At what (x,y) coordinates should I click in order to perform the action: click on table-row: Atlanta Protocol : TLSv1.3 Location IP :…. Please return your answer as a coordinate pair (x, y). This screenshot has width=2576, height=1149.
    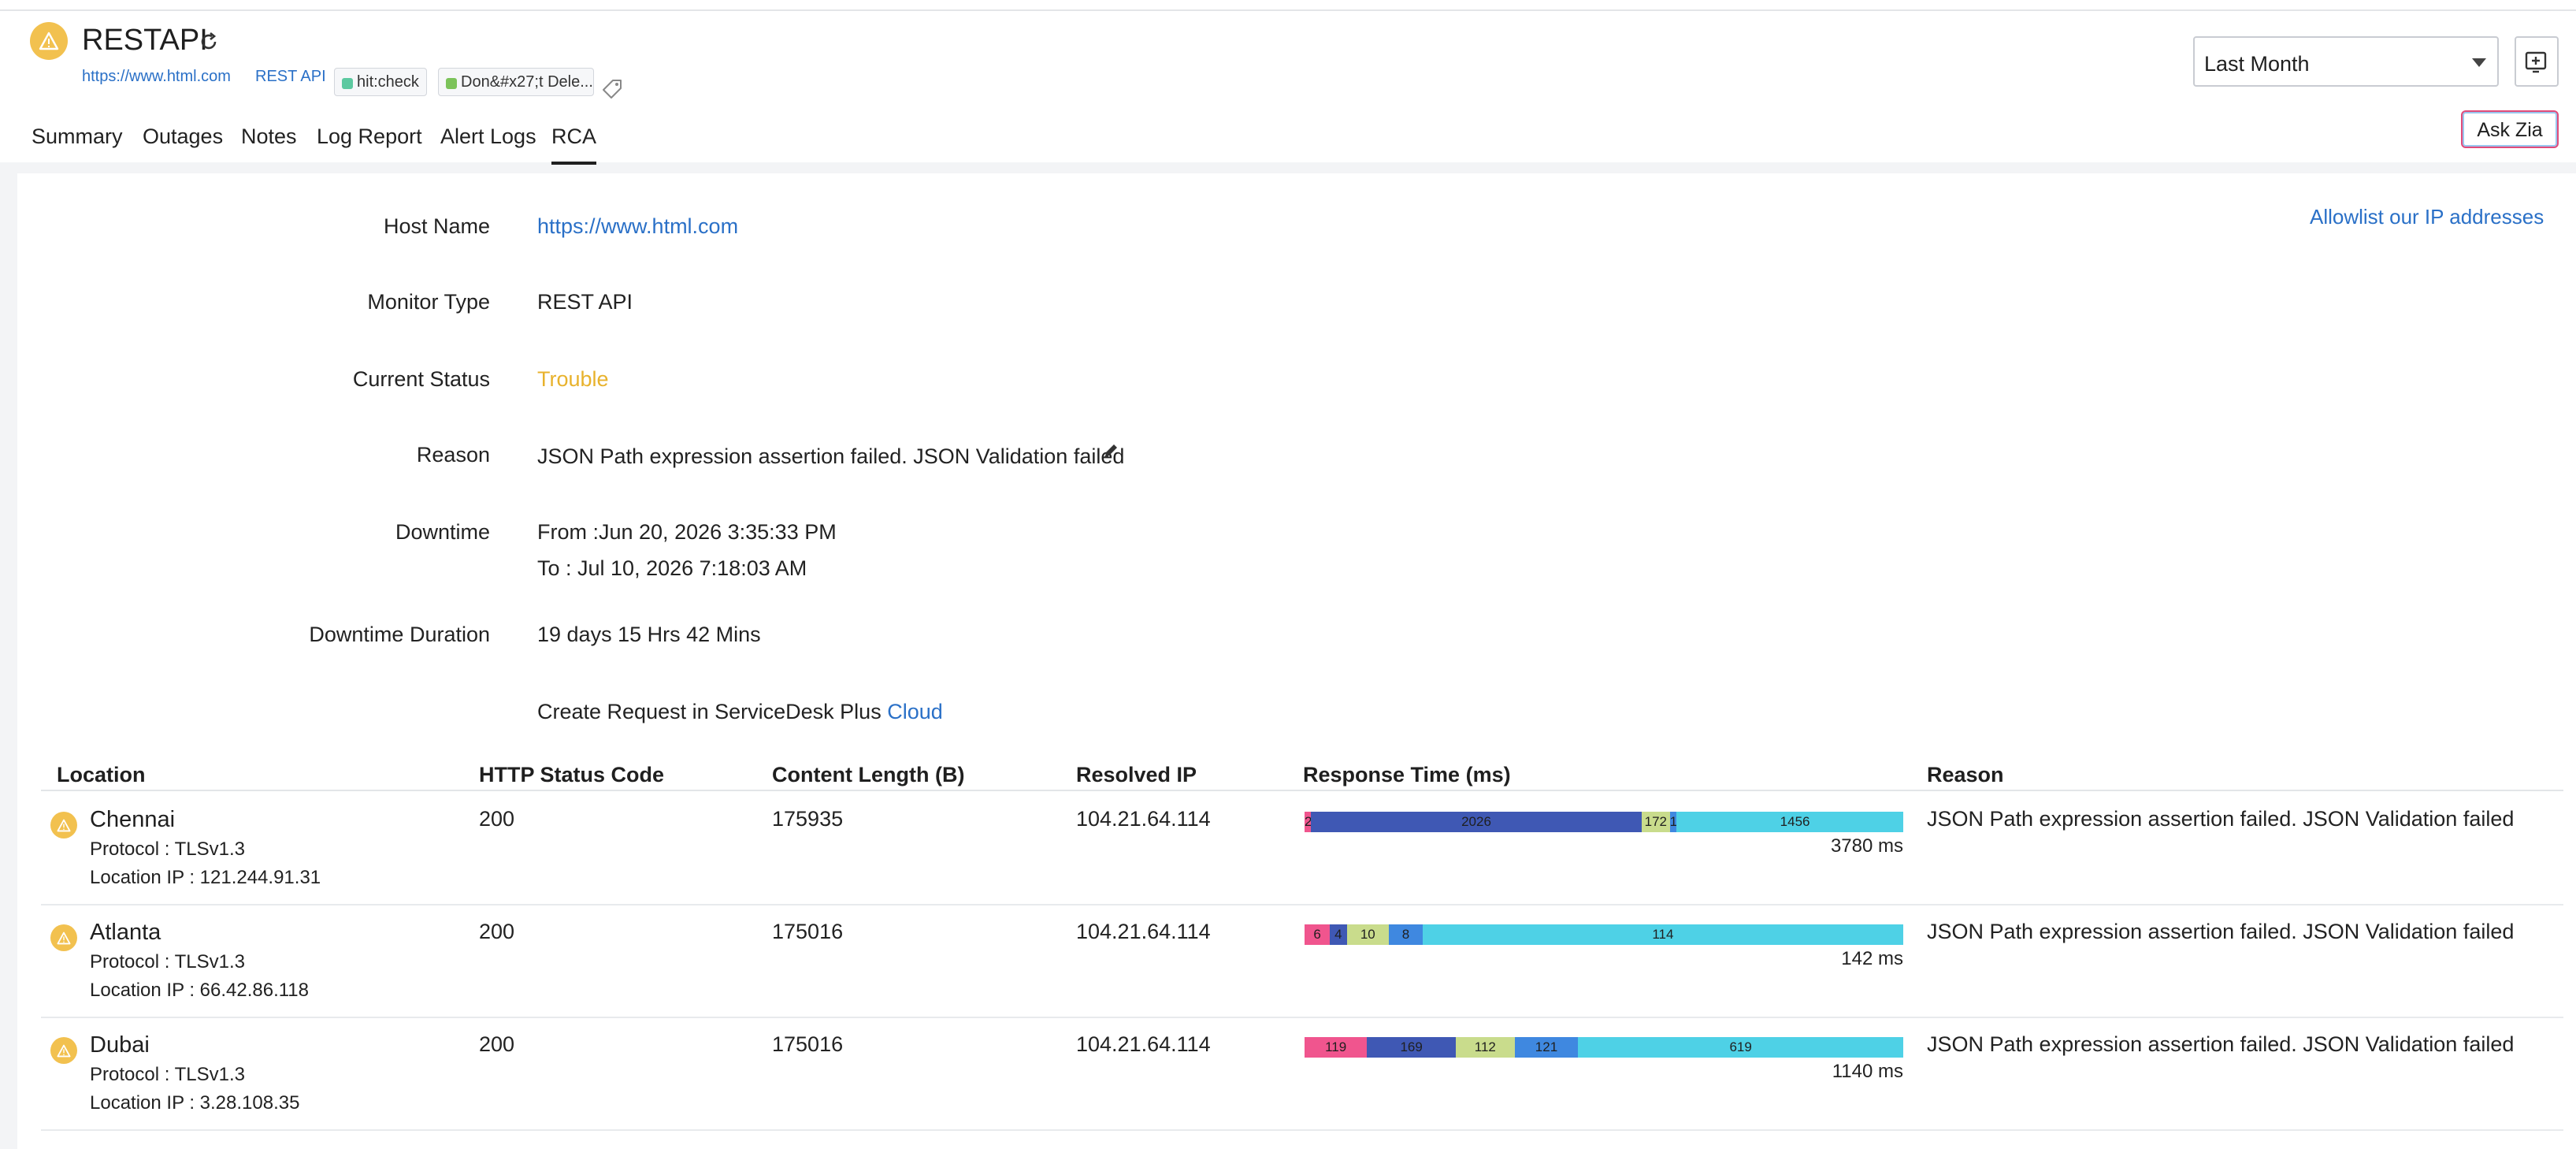
    Looking at the image, I should click on (1302, 961).